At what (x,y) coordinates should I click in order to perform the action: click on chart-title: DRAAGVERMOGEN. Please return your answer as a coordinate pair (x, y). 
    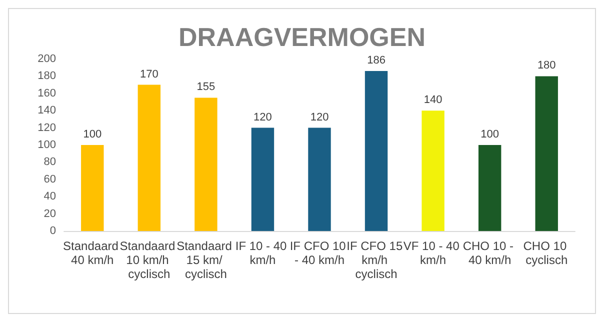
    Looking at the image, I should click on (302, 37).